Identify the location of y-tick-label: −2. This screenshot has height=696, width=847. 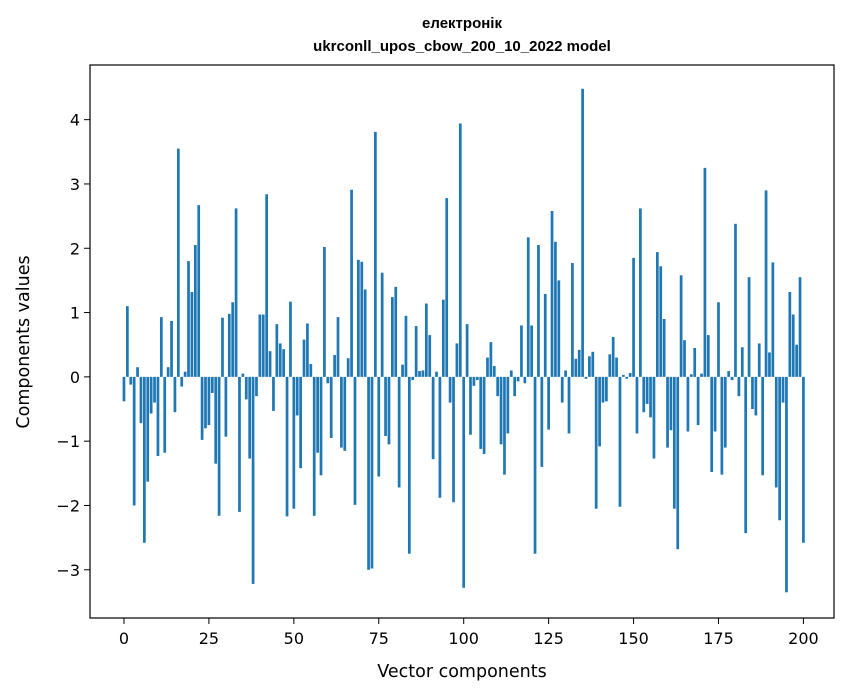
(68, 505).